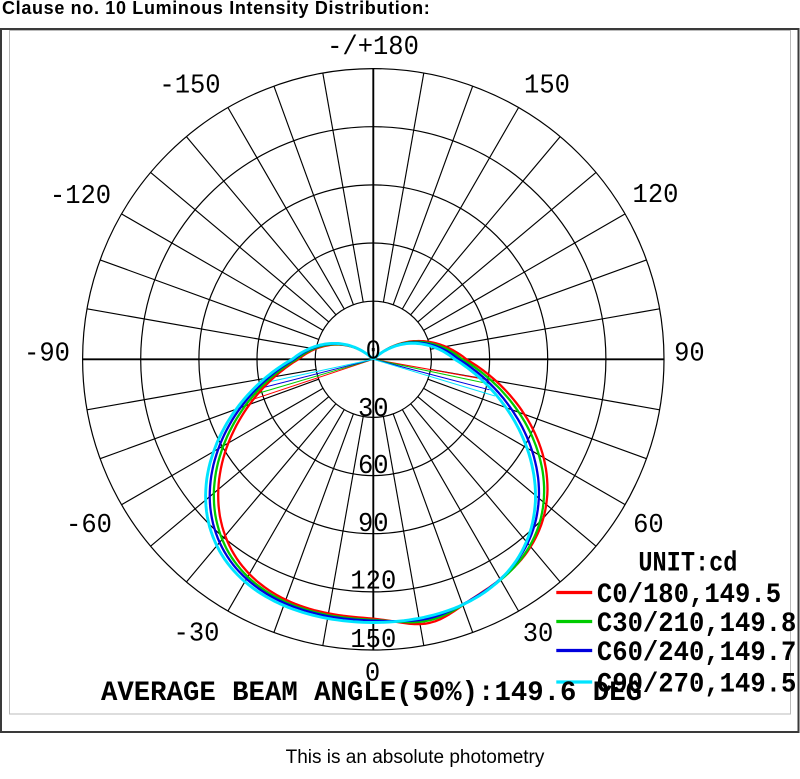  I want to click on svg-text: C0/180,149.5, so click(689, 595).